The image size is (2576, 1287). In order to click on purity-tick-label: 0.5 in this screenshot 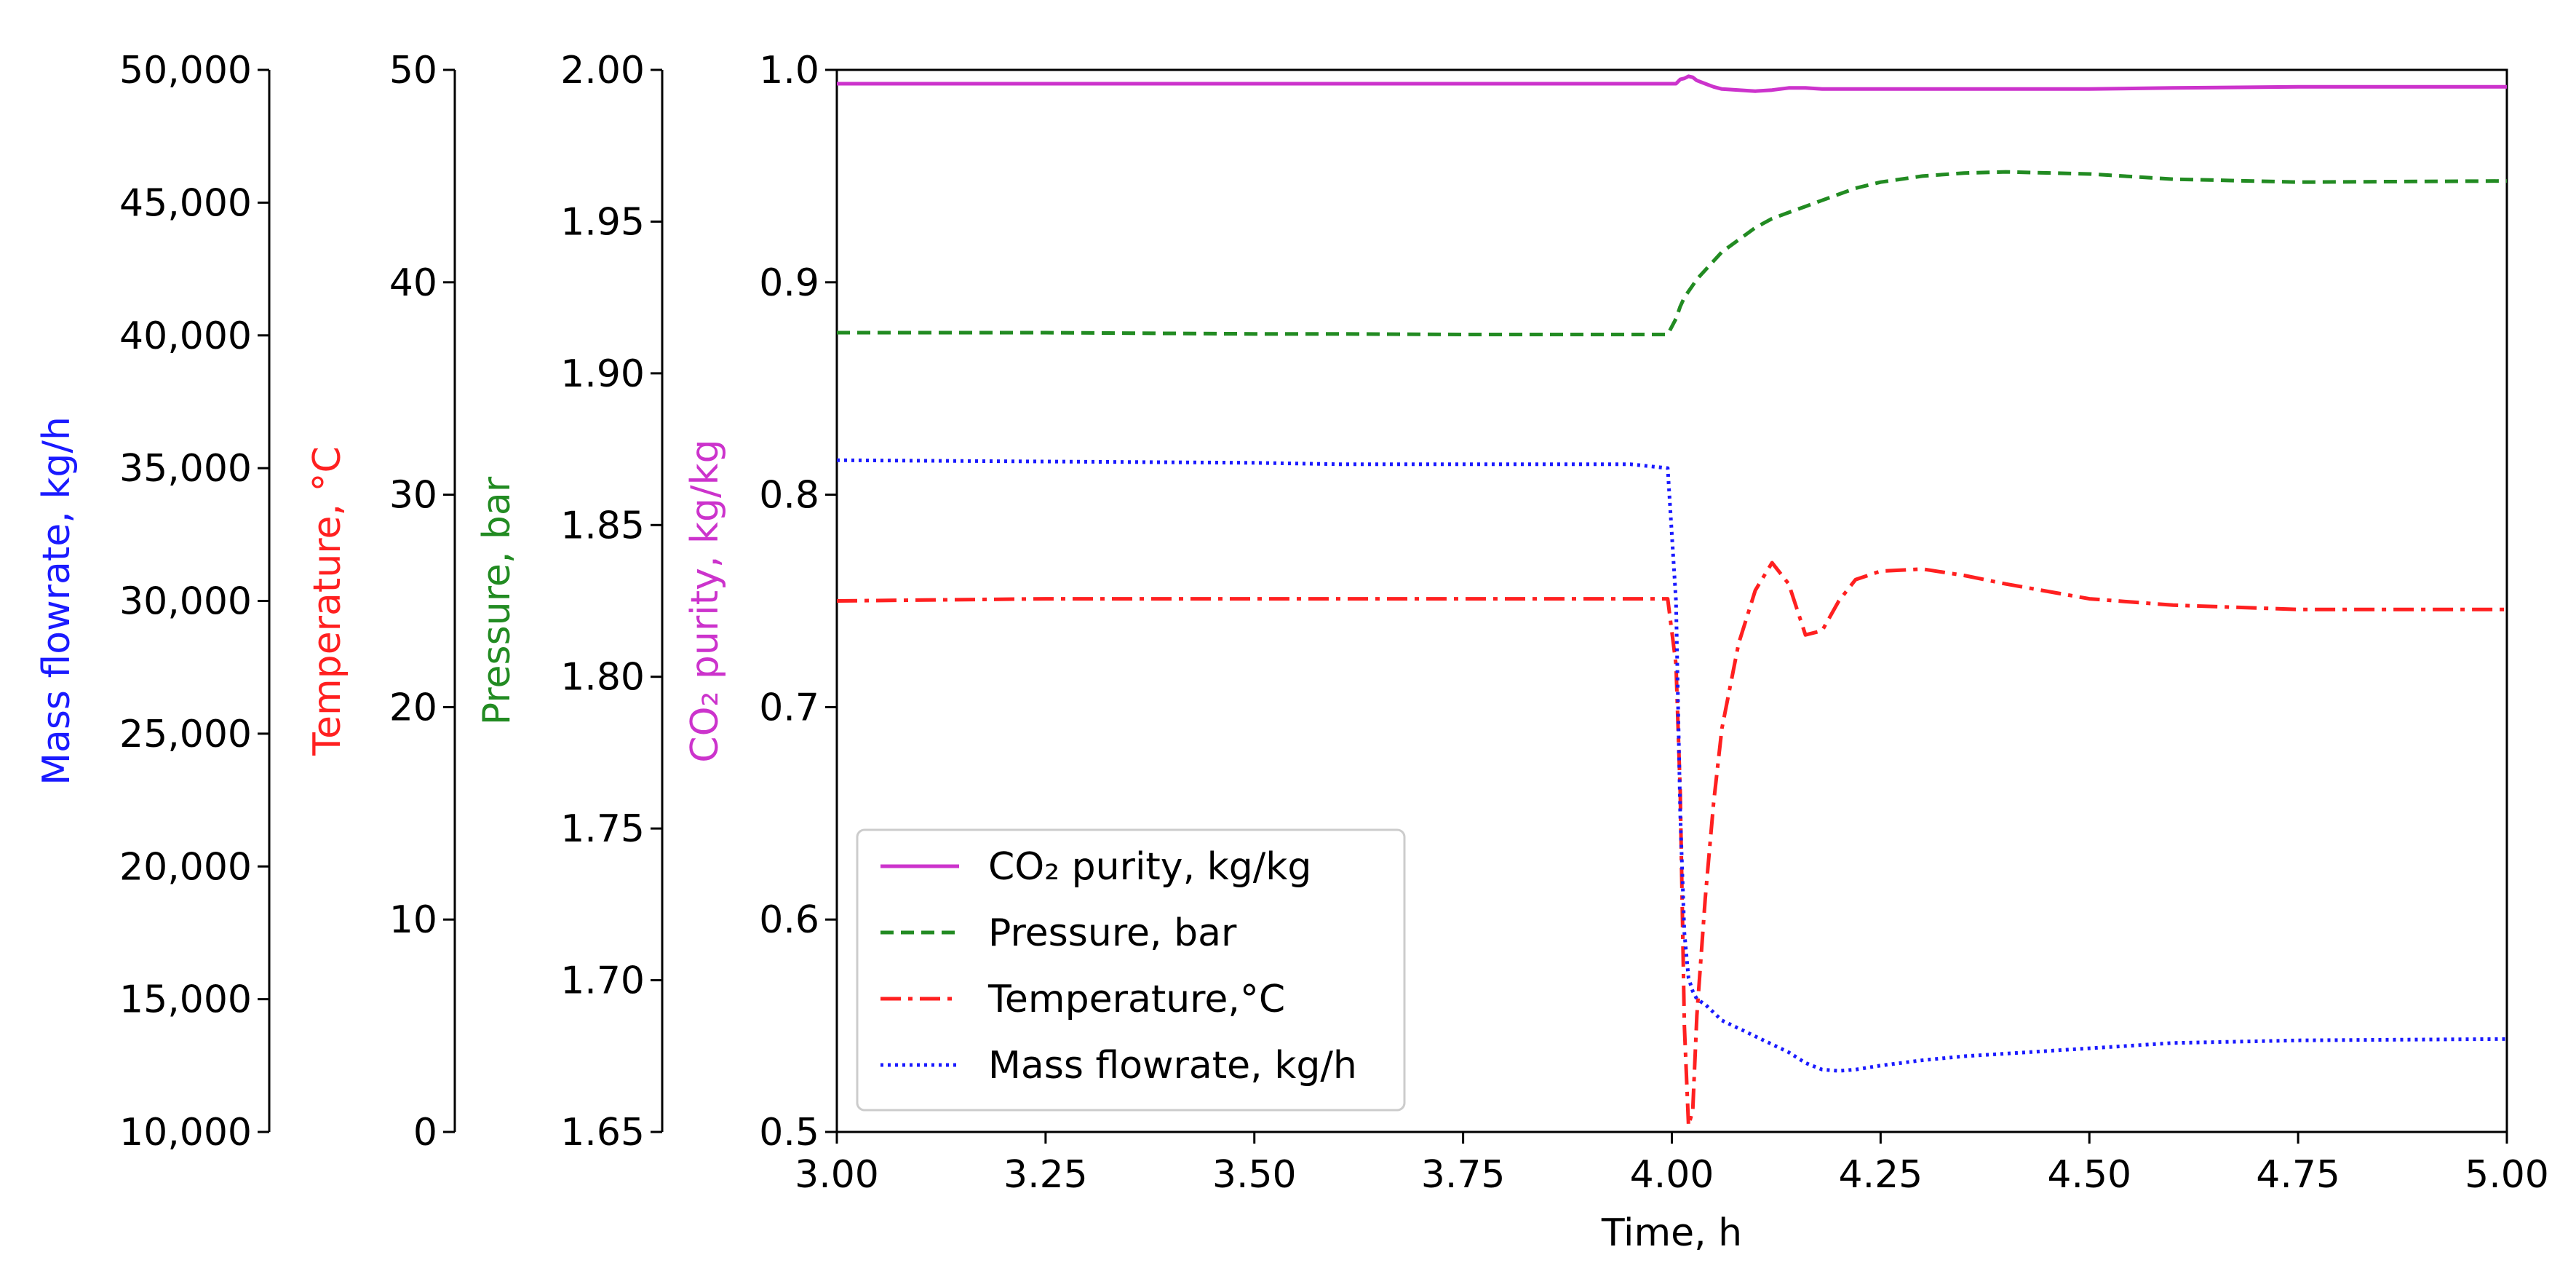, I will do `click(789, 1133)`.